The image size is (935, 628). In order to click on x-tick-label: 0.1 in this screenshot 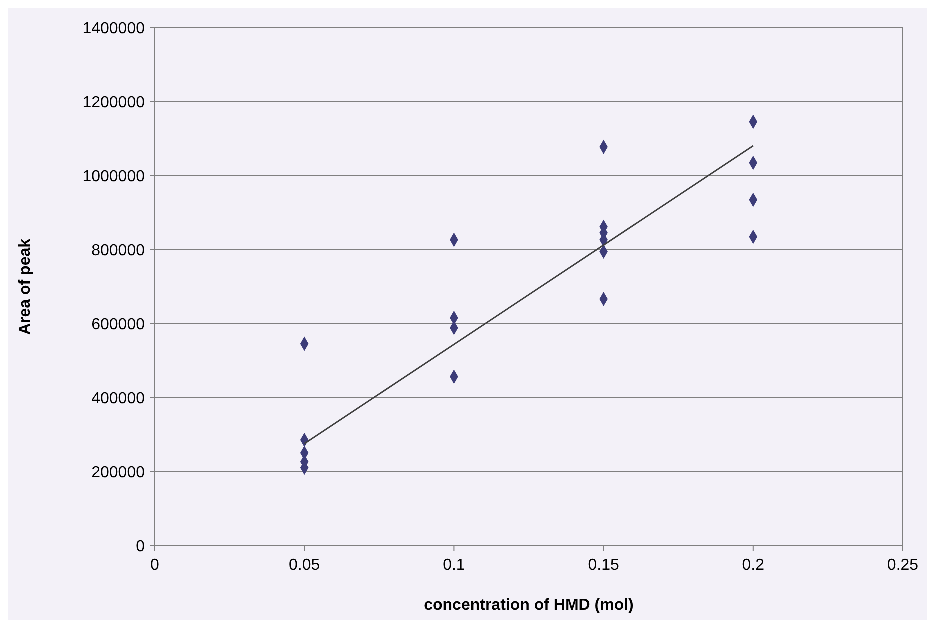, I will do `click(454, 565)`.